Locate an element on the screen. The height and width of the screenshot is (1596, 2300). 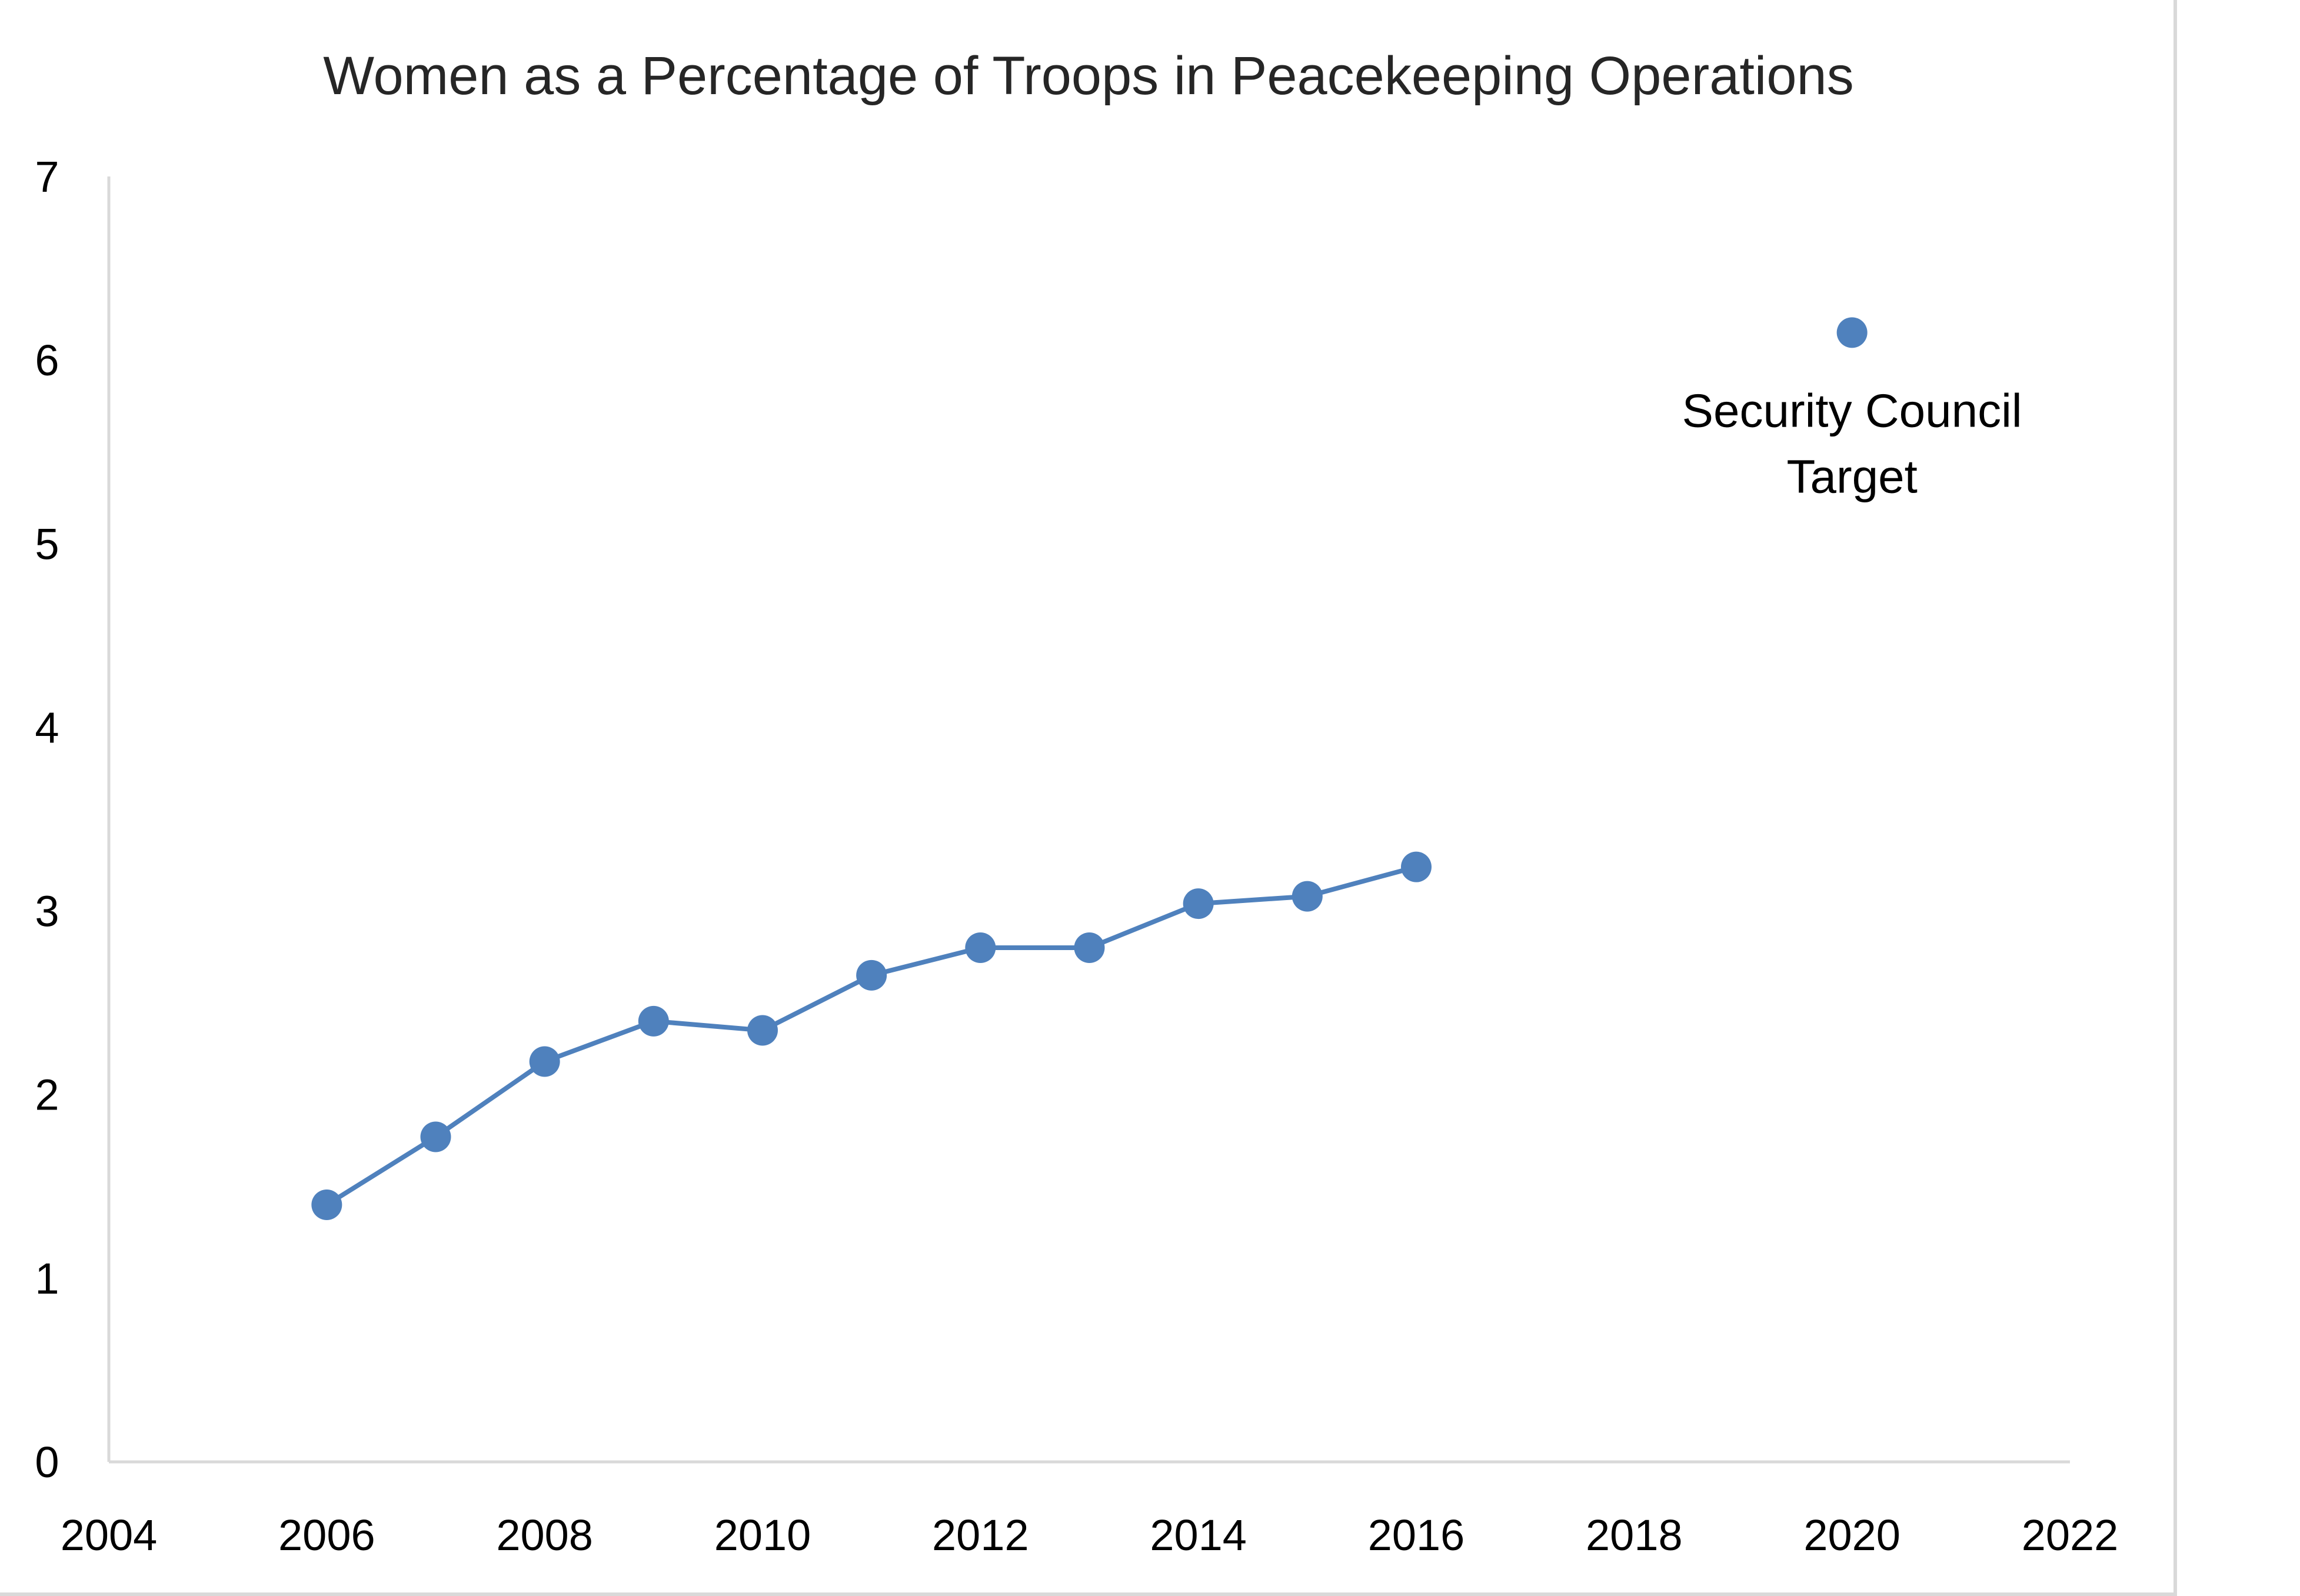
series-line is located at coordinates (871, 1035).